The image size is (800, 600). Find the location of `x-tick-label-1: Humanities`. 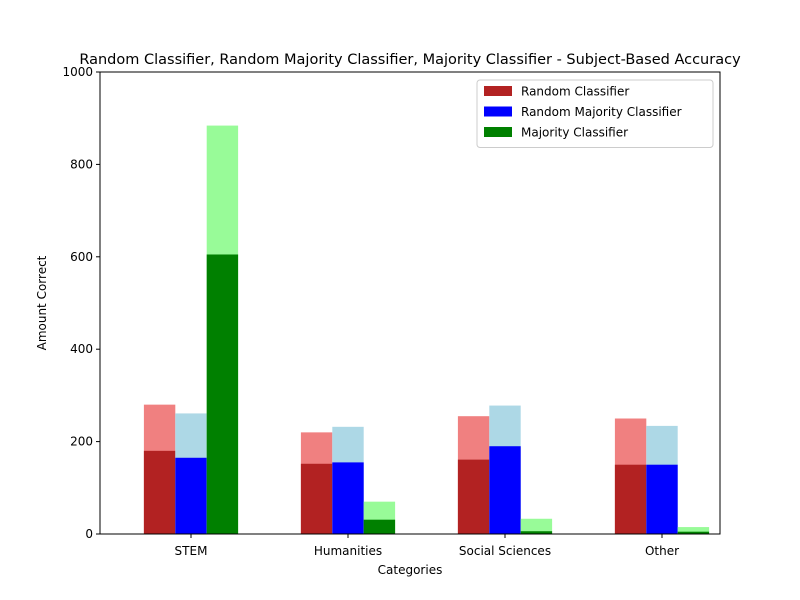

x-tick-label-1: Humanities is located at coordinates (348, 551).